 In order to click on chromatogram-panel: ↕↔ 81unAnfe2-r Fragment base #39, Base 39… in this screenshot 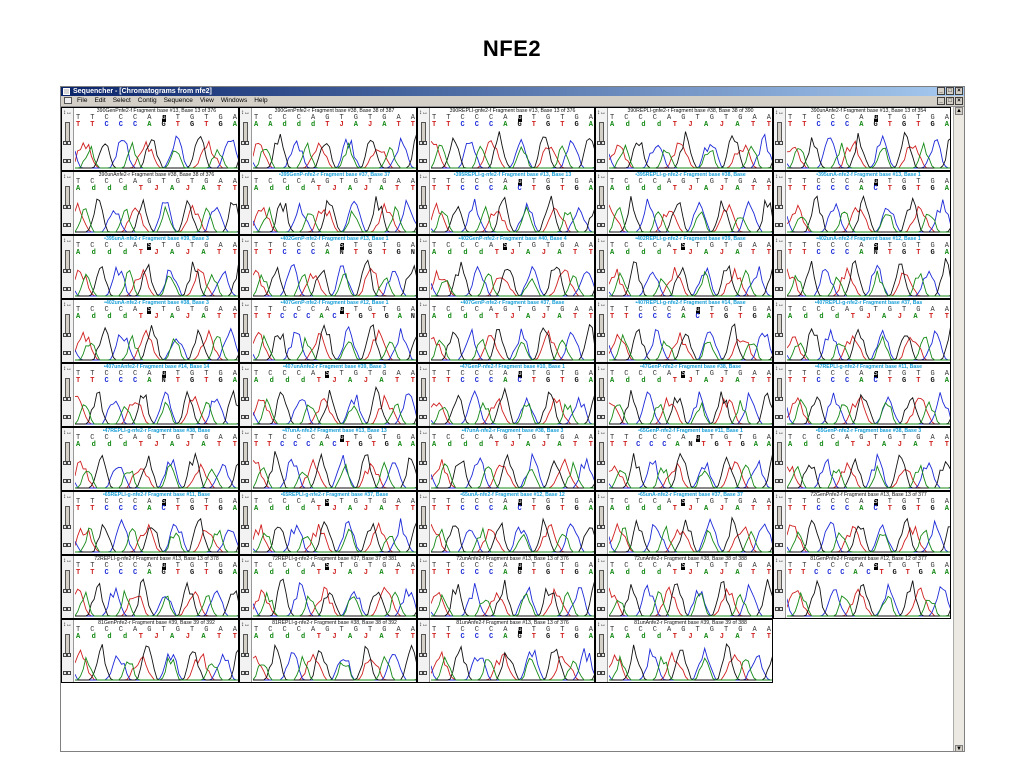, I will do `click(684, 651)`.